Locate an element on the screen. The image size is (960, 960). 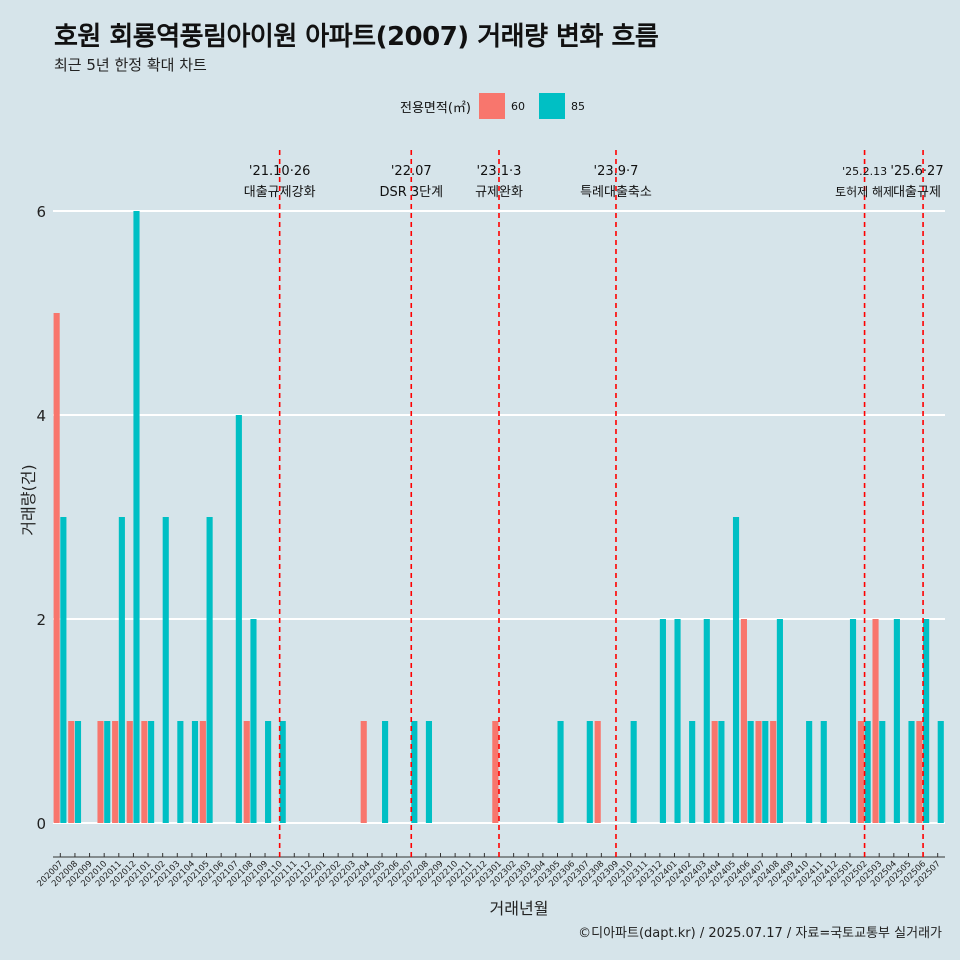
y-tick-label: 4 is located at coordinates (41, 416).